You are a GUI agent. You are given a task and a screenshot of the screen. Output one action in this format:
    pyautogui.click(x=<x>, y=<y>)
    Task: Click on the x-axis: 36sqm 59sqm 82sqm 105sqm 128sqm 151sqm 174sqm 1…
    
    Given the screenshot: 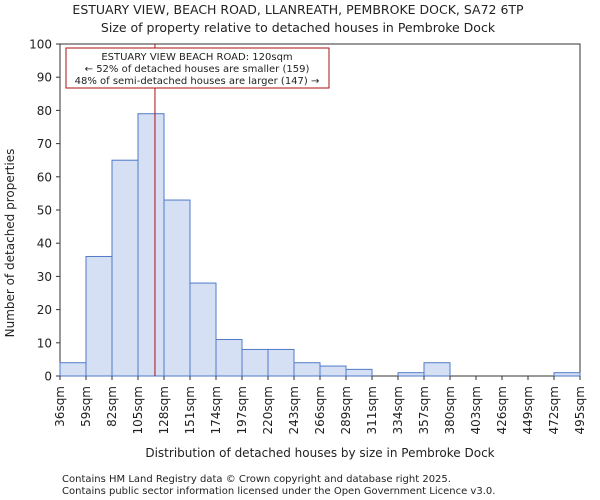 What is the action you would take?
    pyautogui.click(x=320, y=405)
    